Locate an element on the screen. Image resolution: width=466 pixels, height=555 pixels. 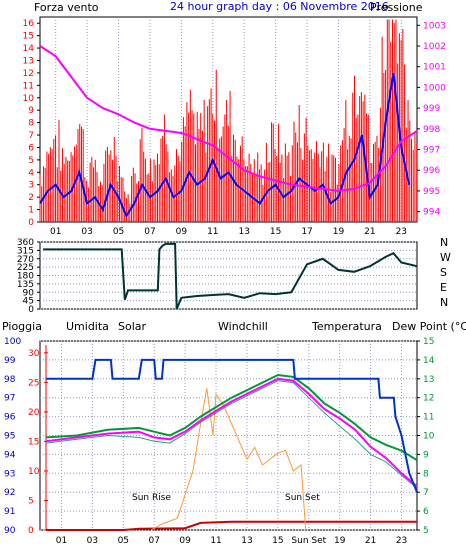
wind-x-tick-label: 09 is located at coordinates (182, 232).